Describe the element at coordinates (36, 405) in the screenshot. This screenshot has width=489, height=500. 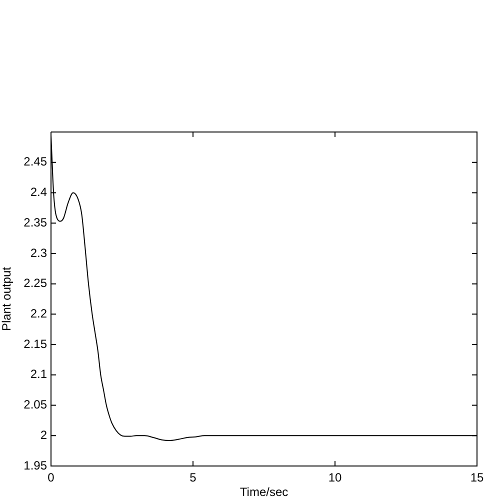
I see `y-tick-label: 2.05` at that location.